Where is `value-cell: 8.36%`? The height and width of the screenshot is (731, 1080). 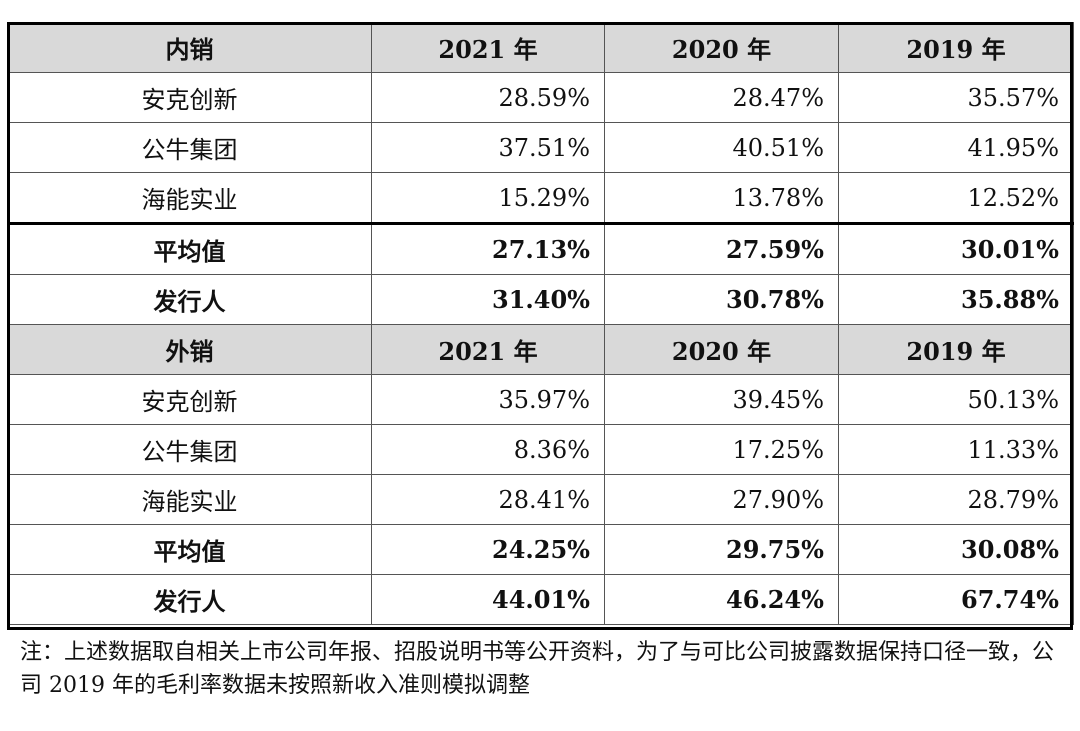 value-cell: 8.36% is located at coordinates (488, 449).